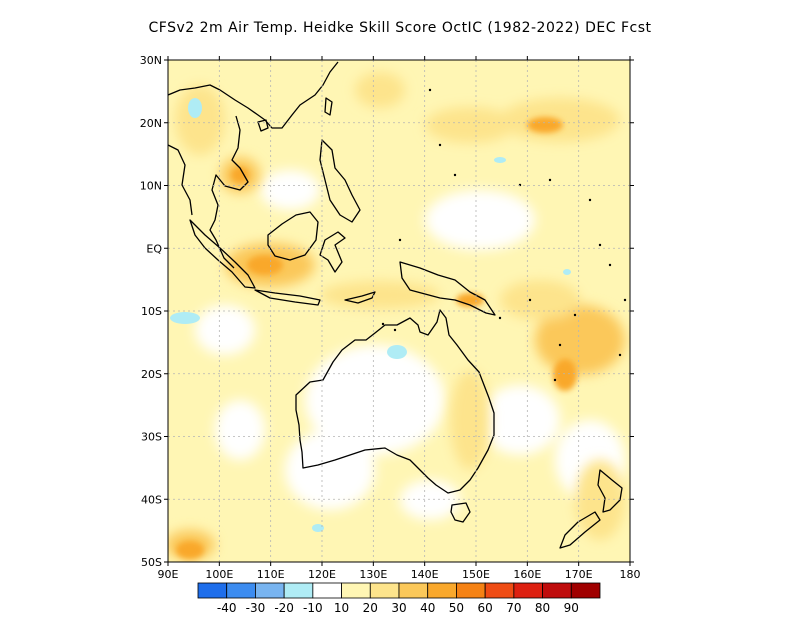 This screenshot has height=618, width=800. What do you see at coordinates (219, 574) in the screenshot?
I see `tick-label-lon: 100E` at bounding box center [219, 574].